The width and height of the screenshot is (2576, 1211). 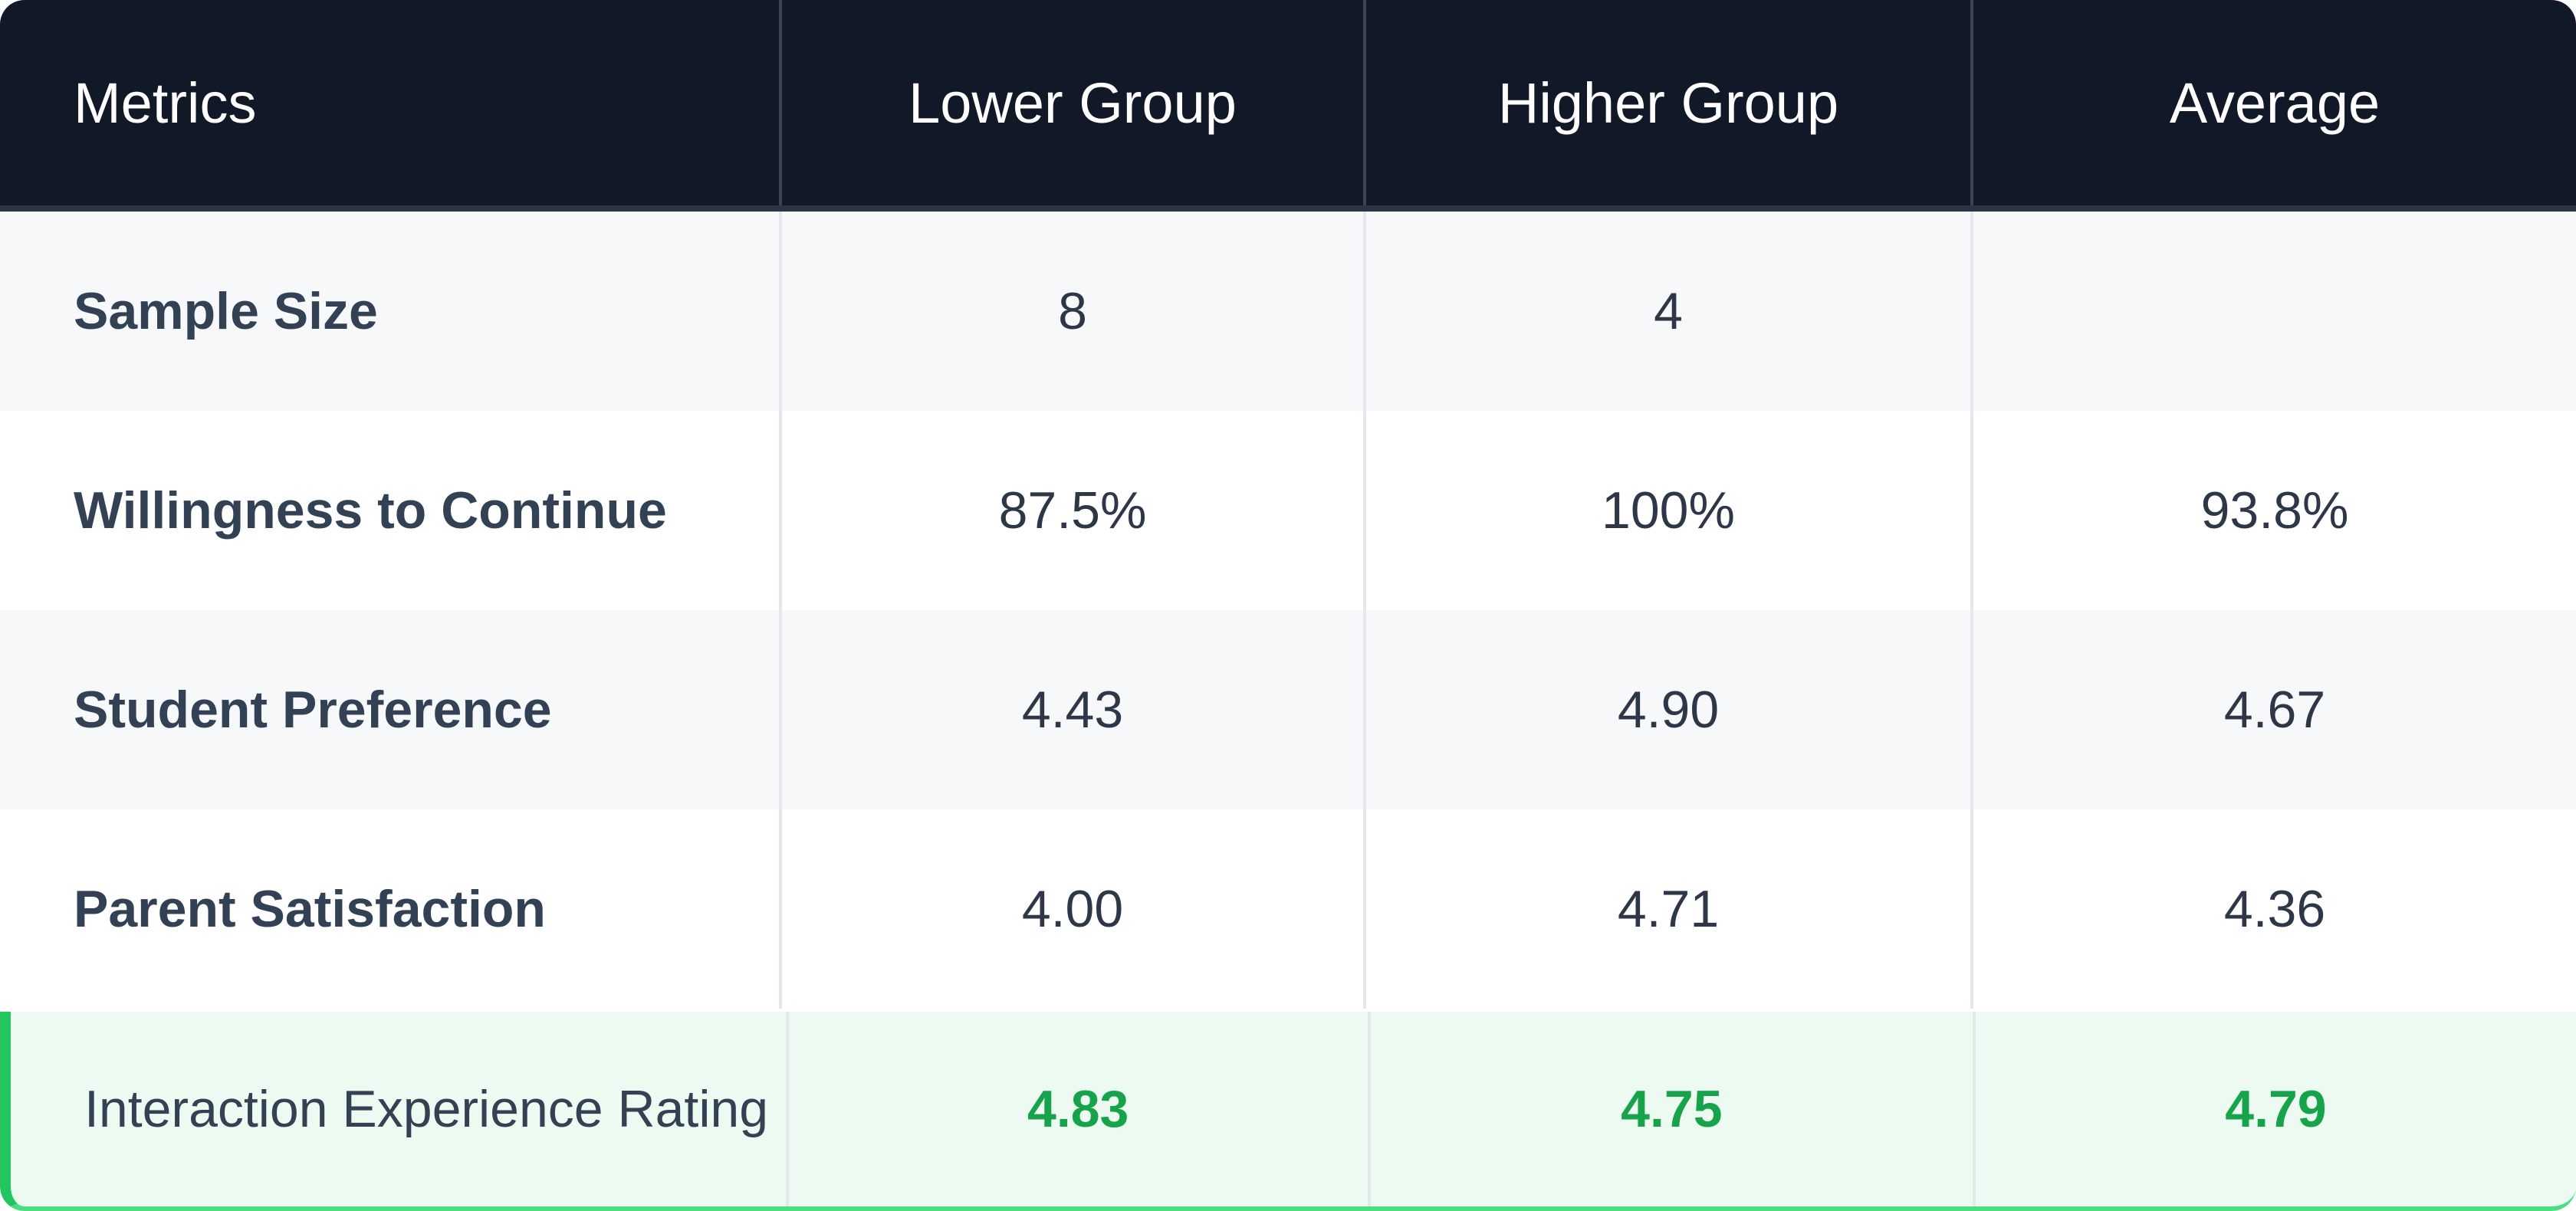 I want to click on row-metric-label: Sample Size, so click(x=391, y=311).